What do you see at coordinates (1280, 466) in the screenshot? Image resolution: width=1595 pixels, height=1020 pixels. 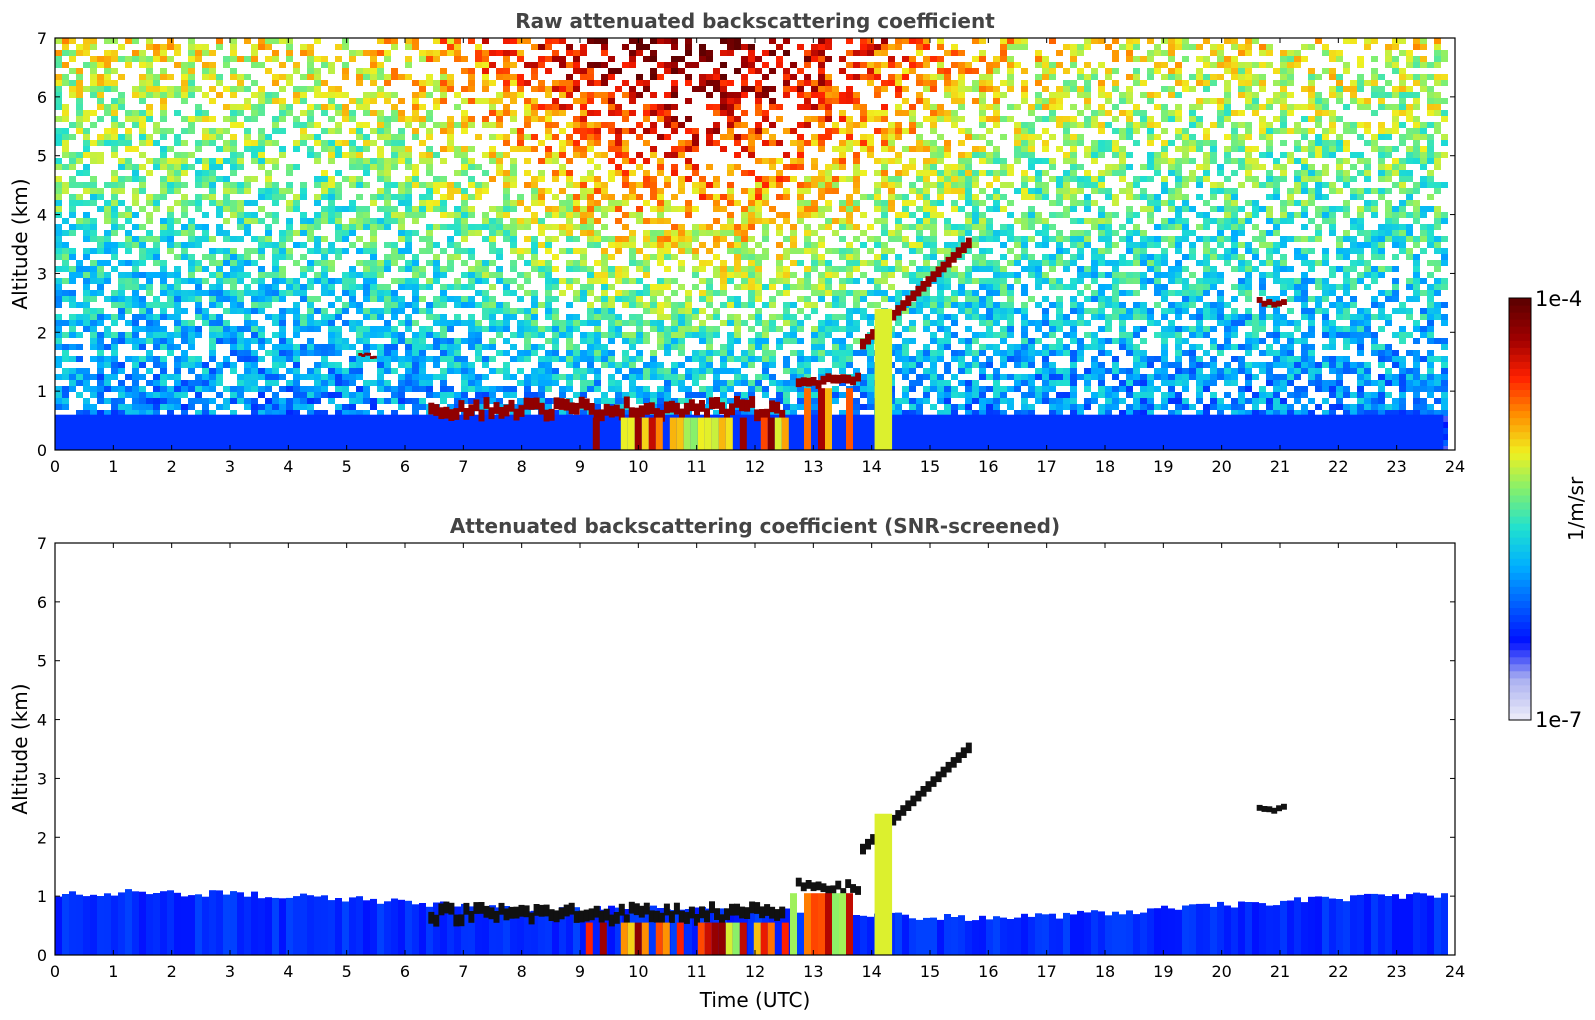 I see `x-tick-label: 21` at bounding box center [1280, 466].